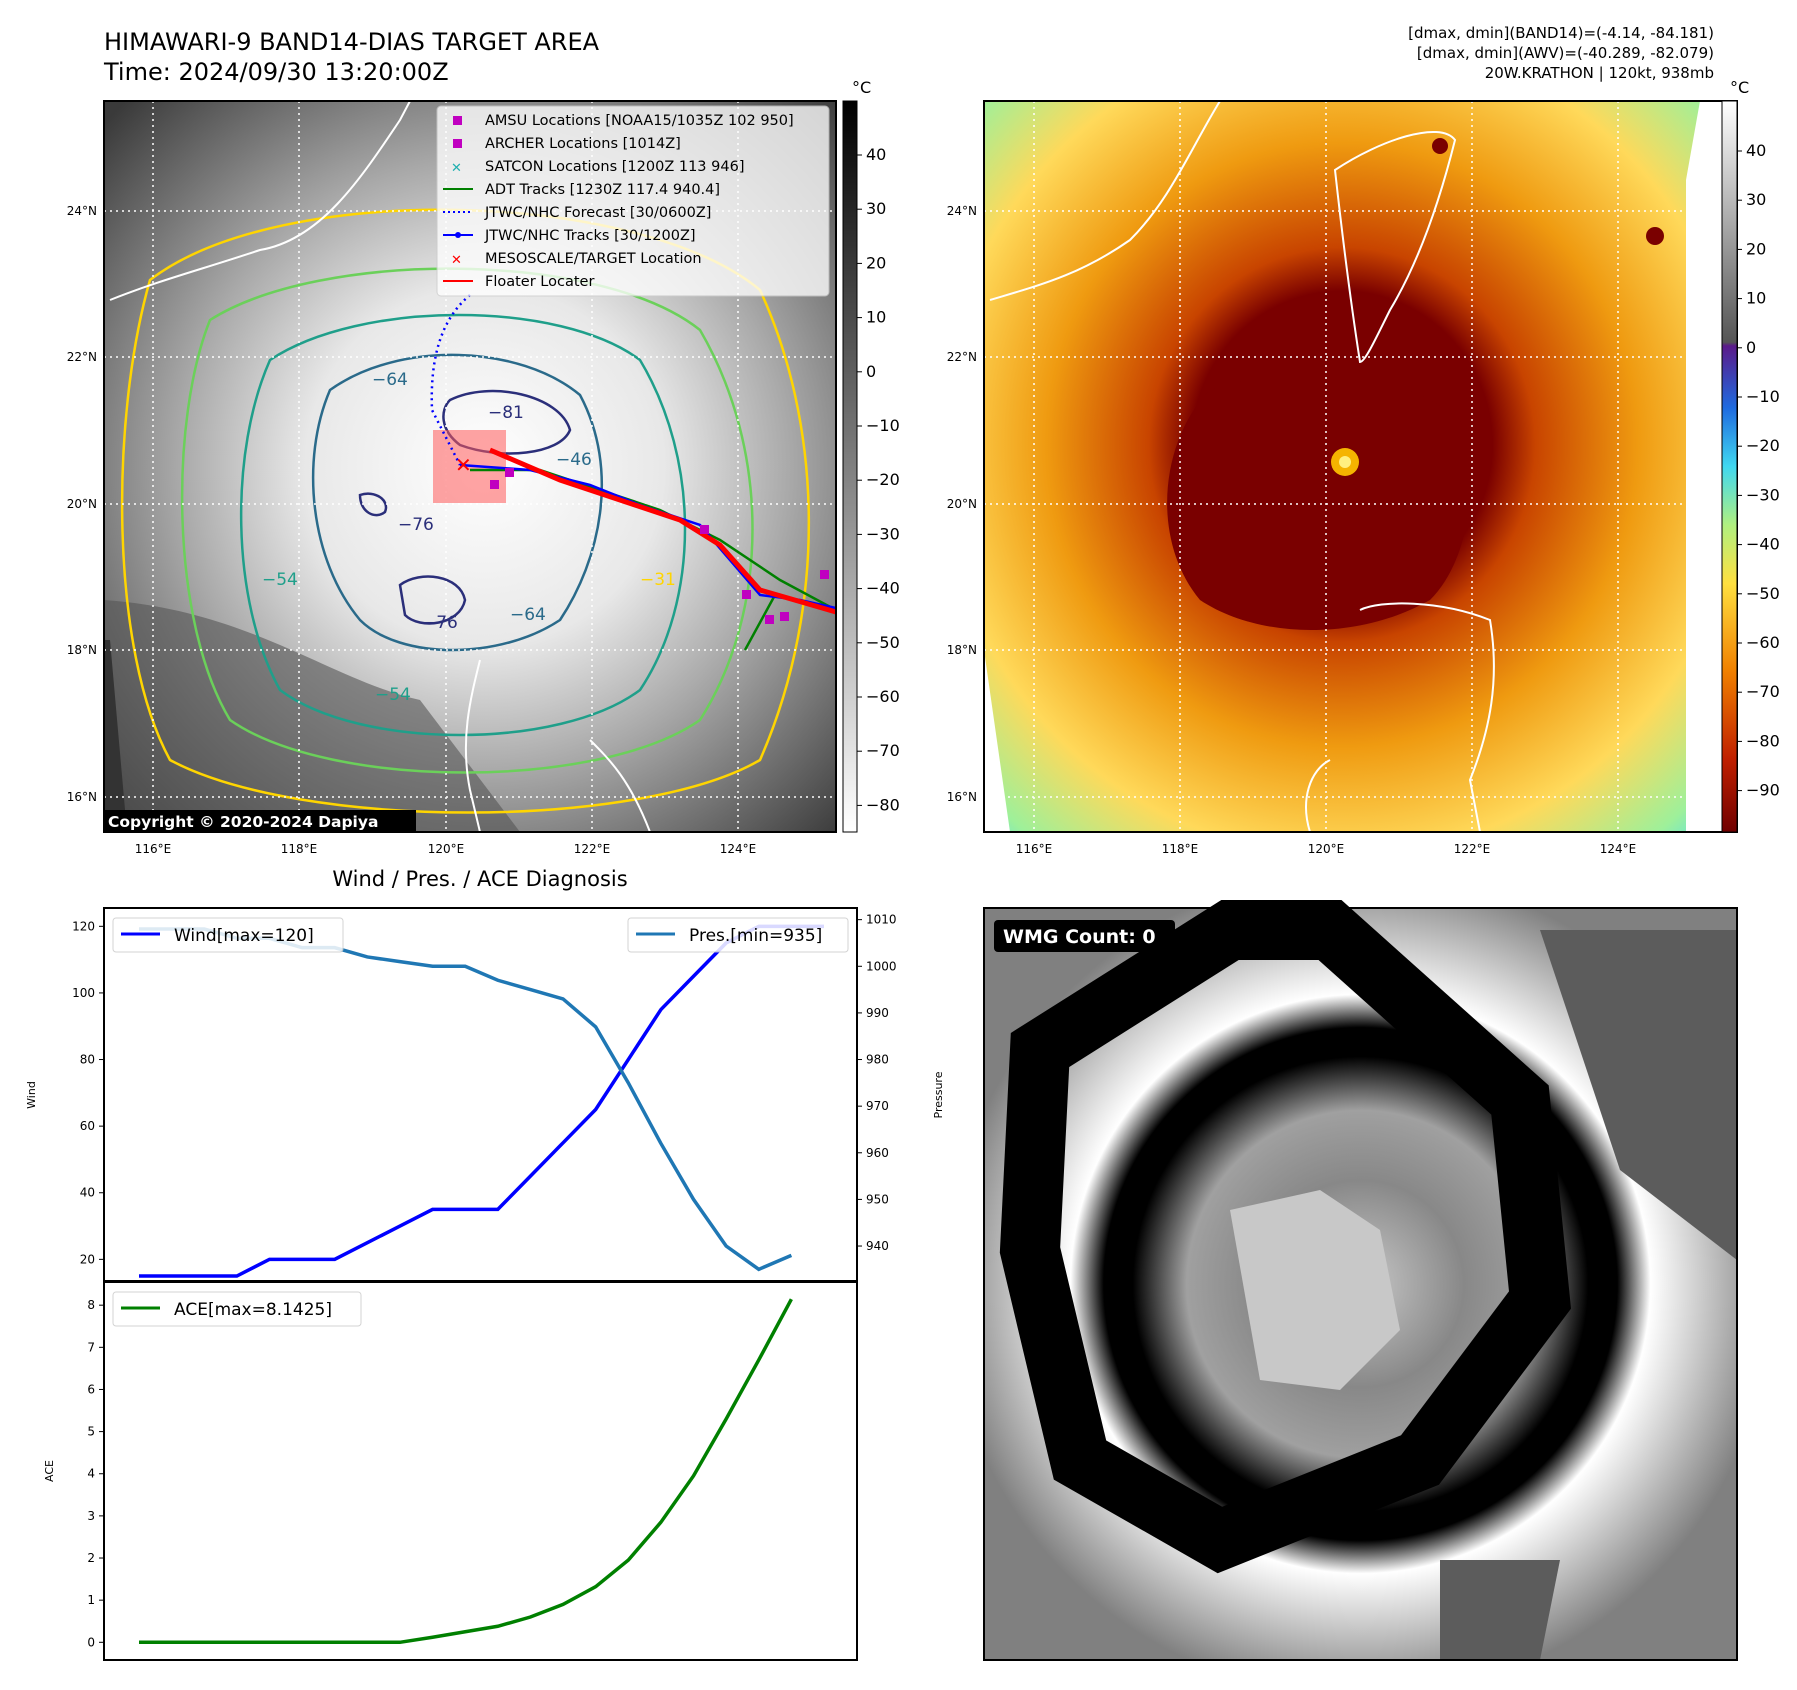 This screenshot has width=1797, height=1690. Describe the element at coordinates (861, 87) in the screenshot. I see `left-colorbar-unit: °C` at that location.